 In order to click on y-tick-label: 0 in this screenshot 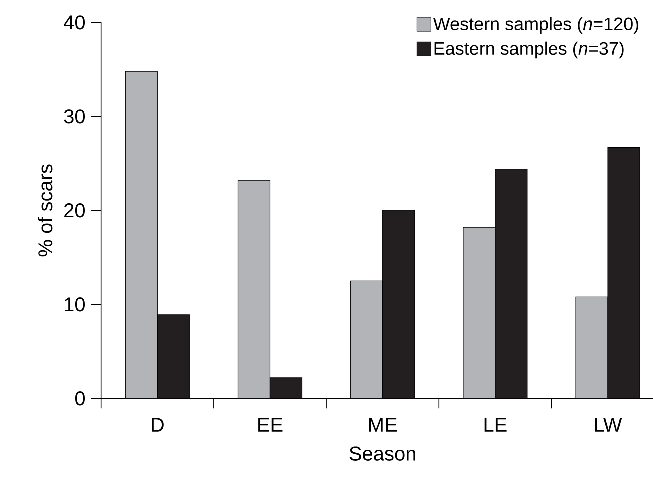, I will do `click(80, 399)`.